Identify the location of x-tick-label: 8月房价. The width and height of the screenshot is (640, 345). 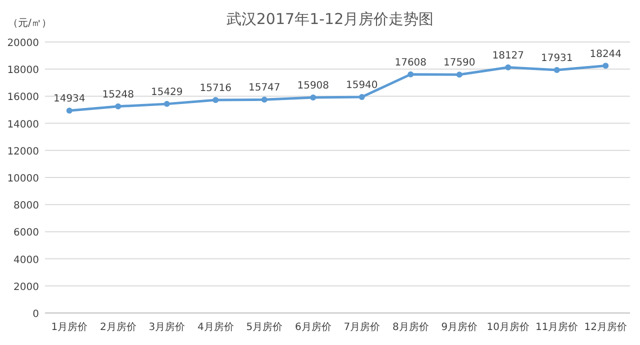
(410, 327).